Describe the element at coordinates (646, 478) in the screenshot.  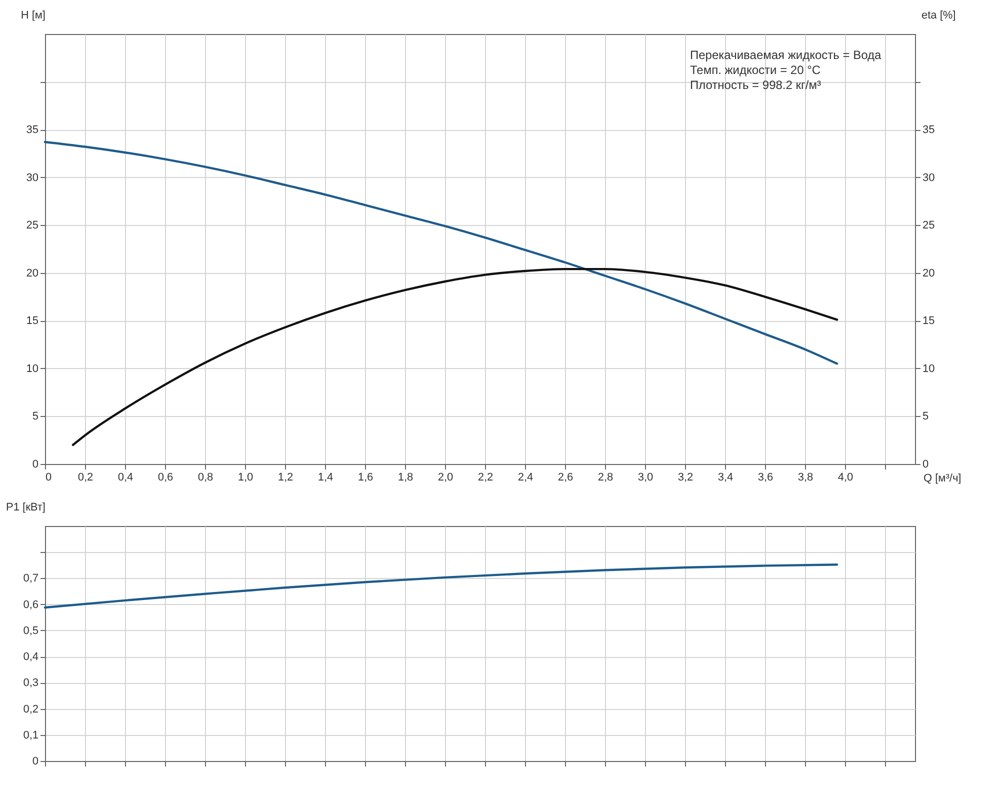
I see `x-tick-label: 3,0` at that location.